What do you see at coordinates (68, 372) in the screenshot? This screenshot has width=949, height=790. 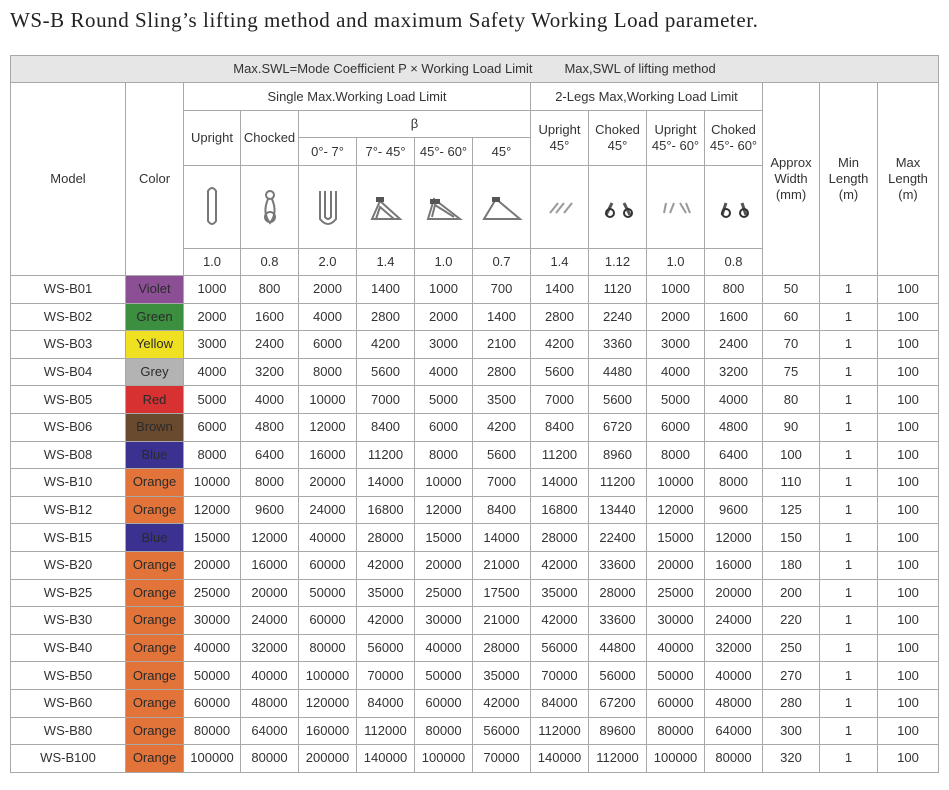 I see `model: WS-B04` at bounding box center [68, 372].